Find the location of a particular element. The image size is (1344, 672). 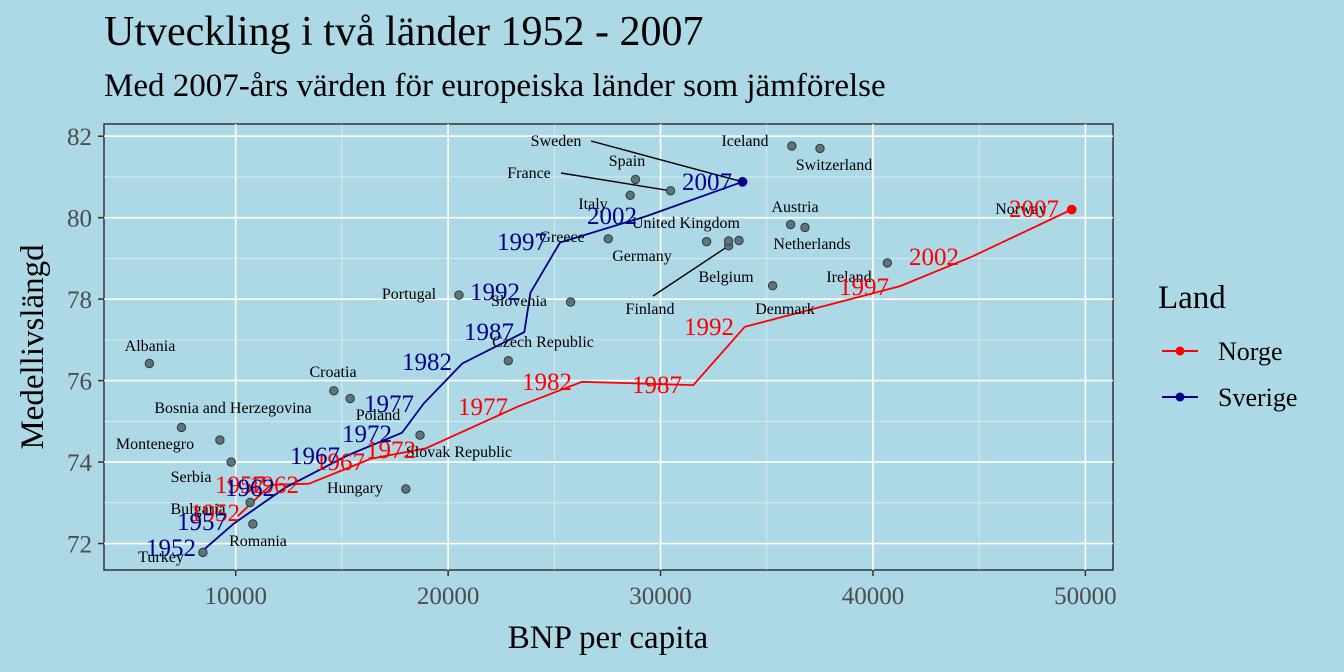

x-tick-label: 50000 is located at coordinates (1085, 596).